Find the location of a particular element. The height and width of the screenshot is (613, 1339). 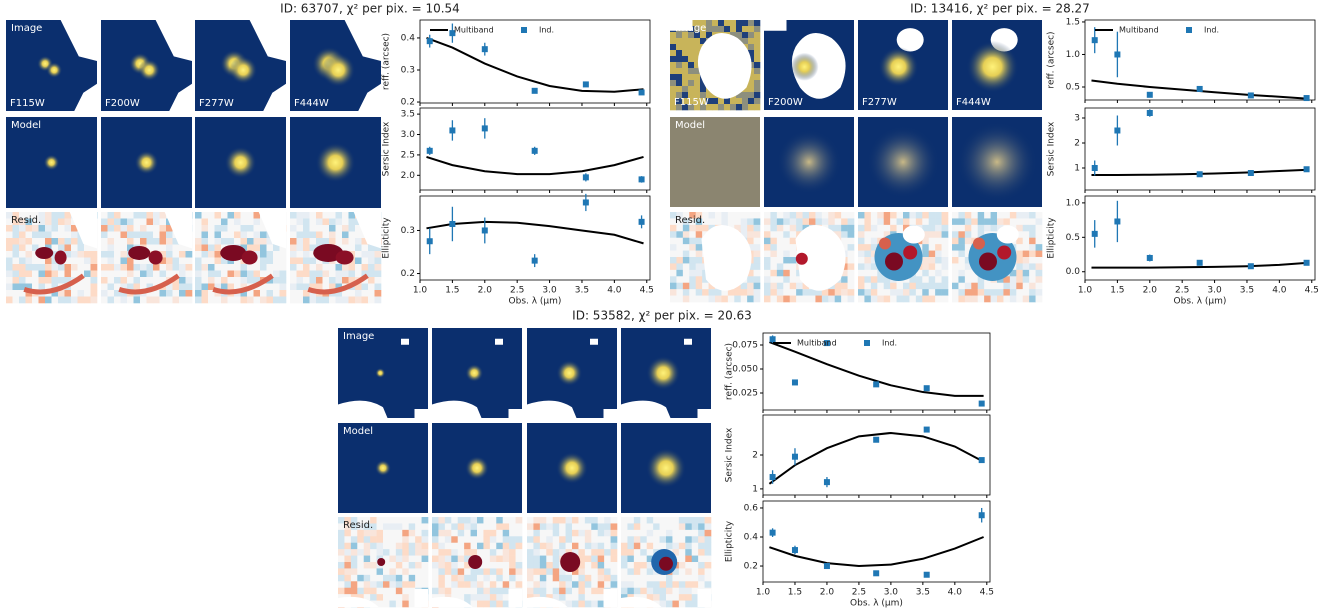

filter-label: F115W is located at coordinates (27, 103).